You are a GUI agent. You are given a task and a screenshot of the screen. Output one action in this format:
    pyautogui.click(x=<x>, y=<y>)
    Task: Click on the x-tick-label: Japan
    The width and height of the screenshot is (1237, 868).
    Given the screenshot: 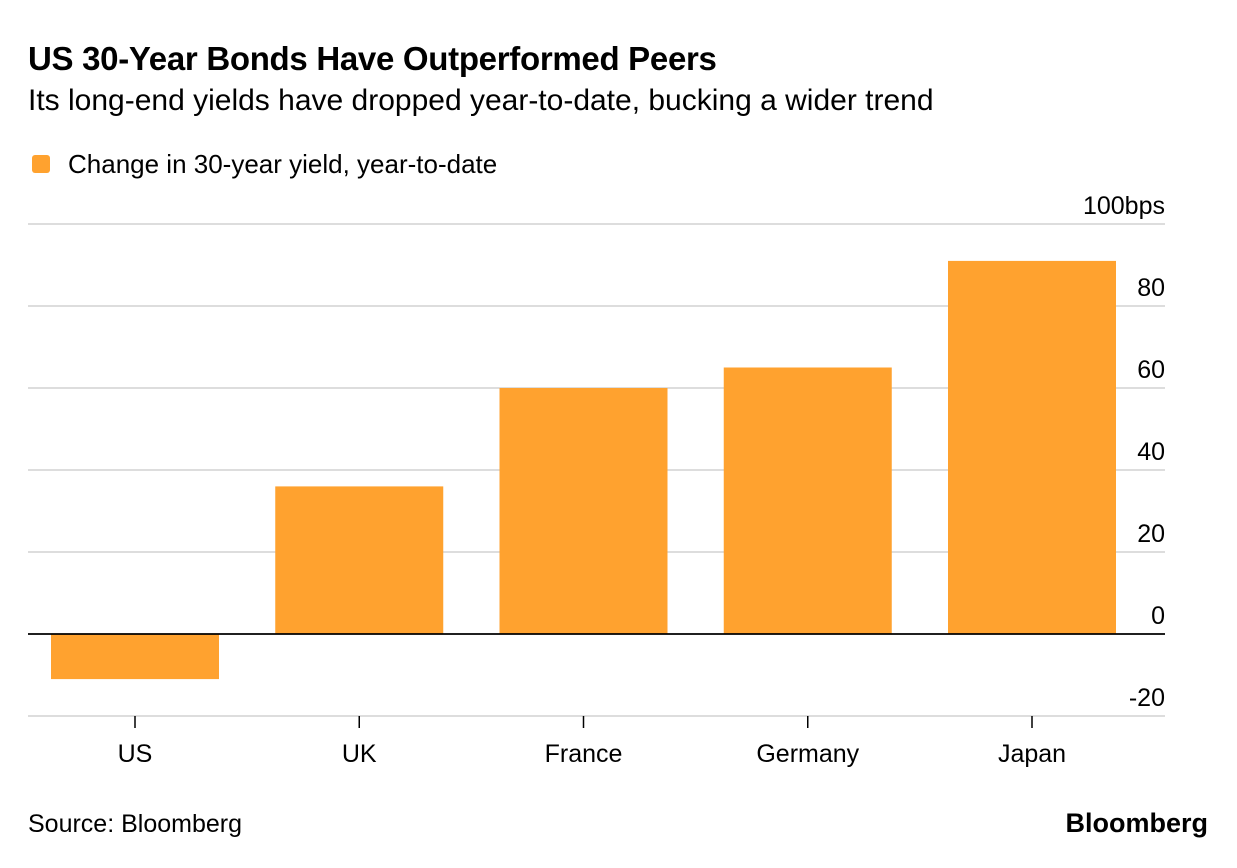 What is the action you would take?
    pyautogui.click(x=1032, y=754)
    